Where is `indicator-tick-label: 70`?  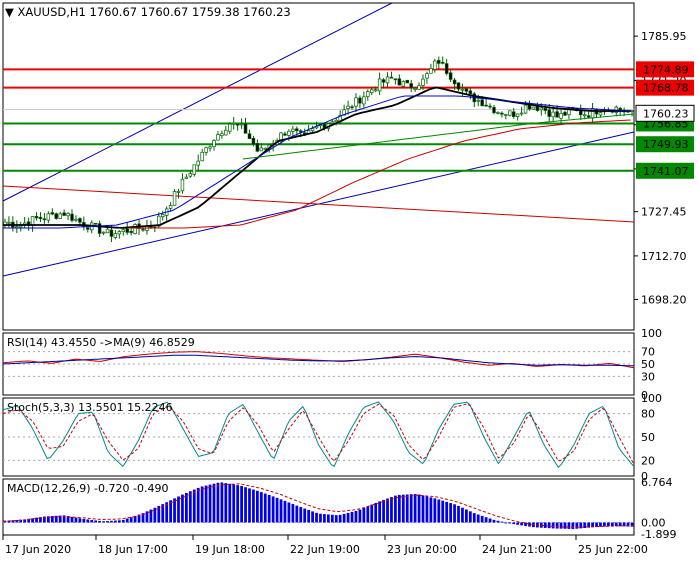 indicator-tick-label: 70 is located at coordinates (648, 352).